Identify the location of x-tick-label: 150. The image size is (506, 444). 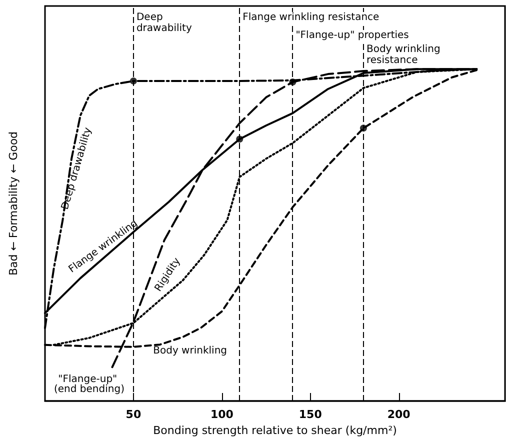
(310, 414).